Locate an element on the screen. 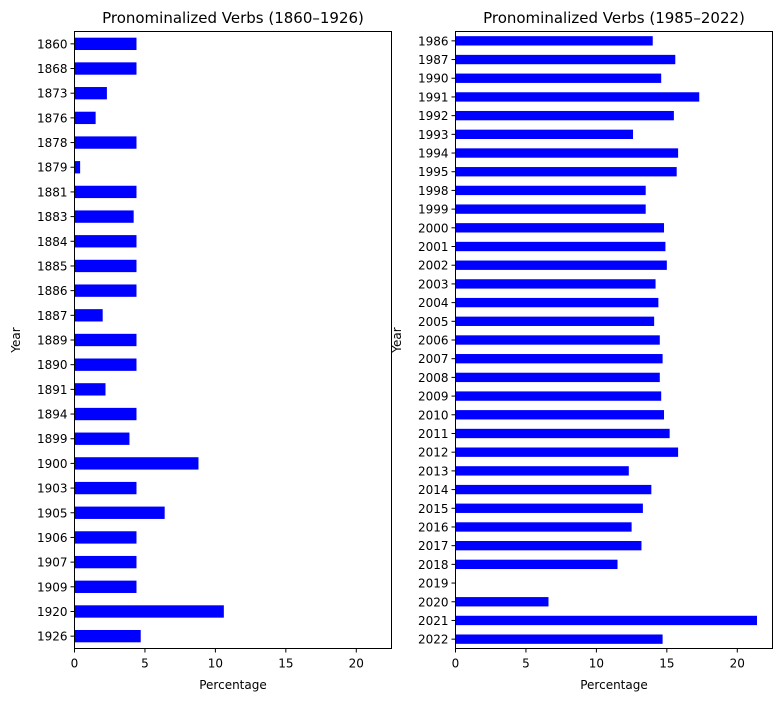  left-y-tick-label: 1903 is located at coordinates (52, 489).